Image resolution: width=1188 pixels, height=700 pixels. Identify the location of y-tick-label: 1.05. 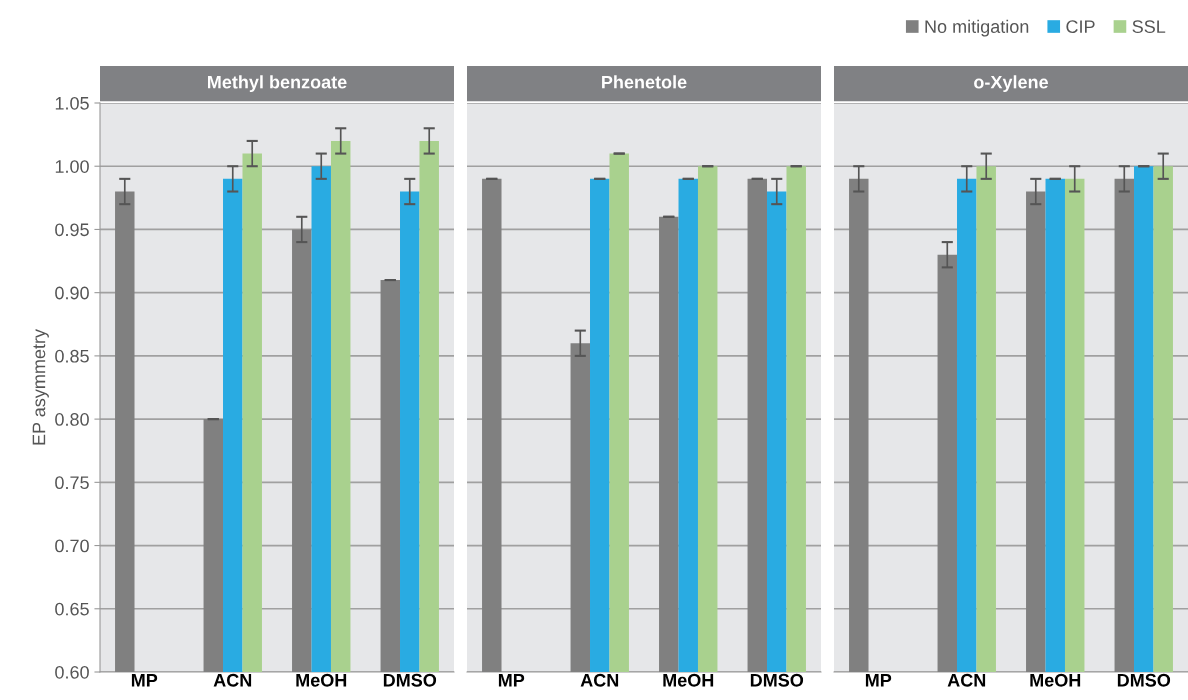
(72, 103).